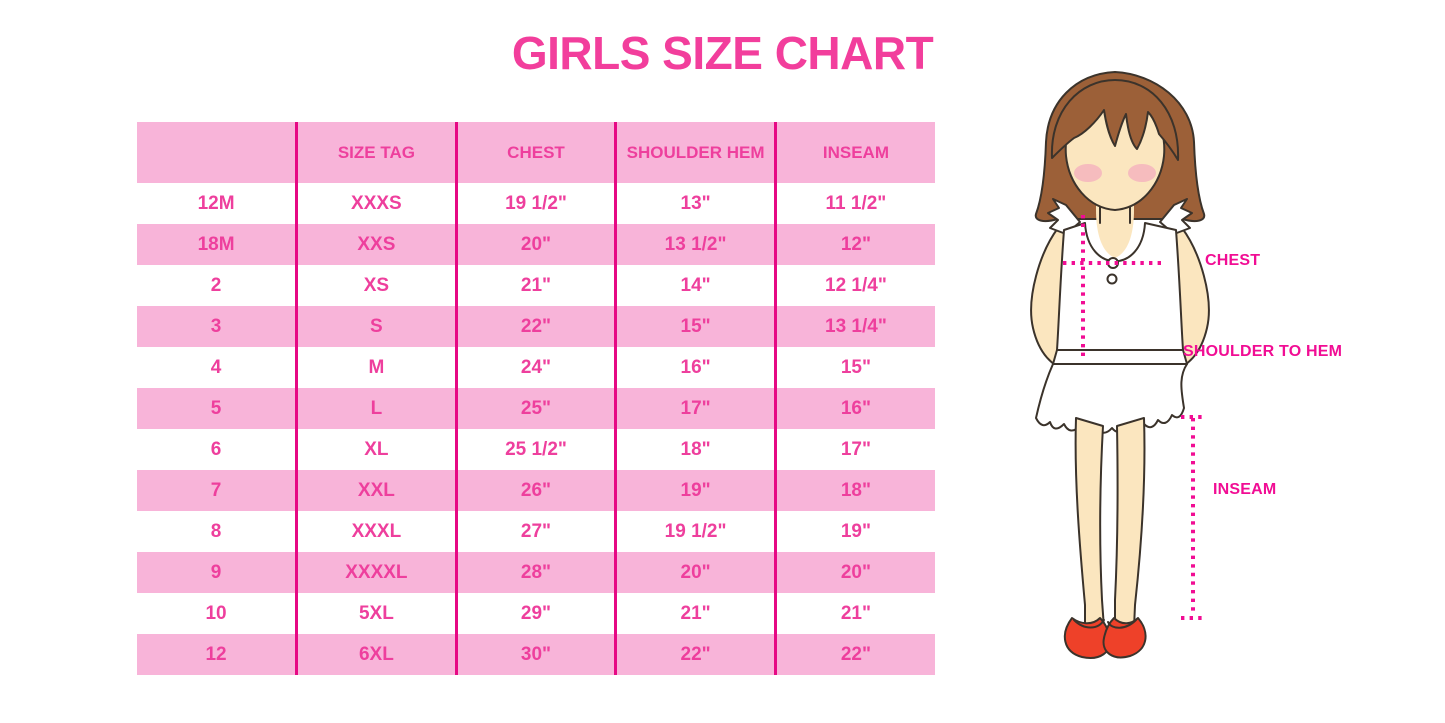  I want to click on cell: XXXS, so click(376, 203).